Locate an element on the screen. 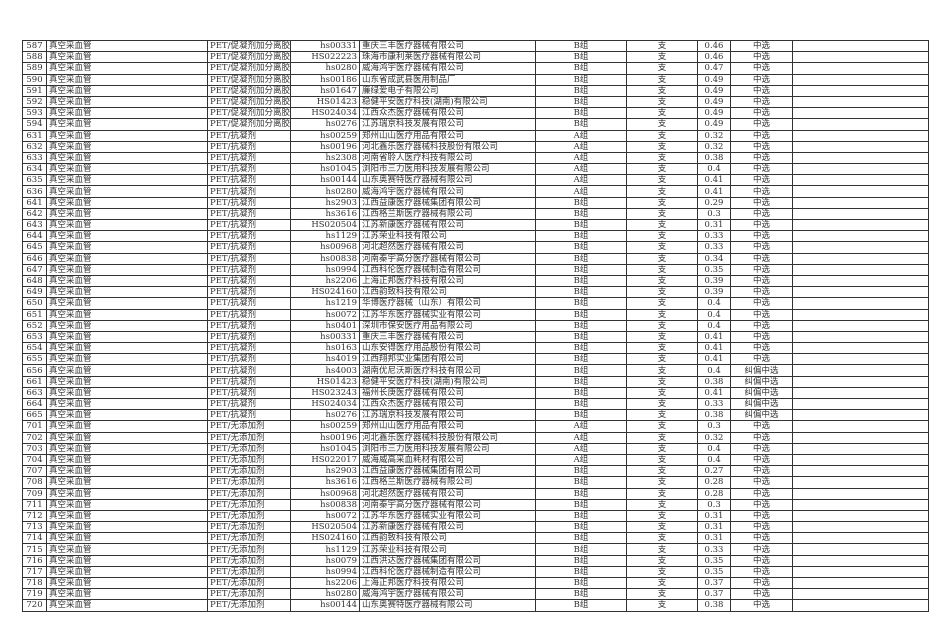 Image resolution: width=944 pixels, height=619 pixels. row-number: 589 is located at coordinates (34, 68).